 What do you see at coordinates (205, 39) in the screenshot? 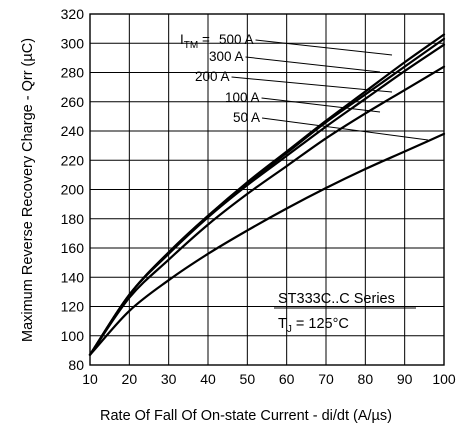
I see `legend-prefix-suffix: =` at bounding box center [205, 39].